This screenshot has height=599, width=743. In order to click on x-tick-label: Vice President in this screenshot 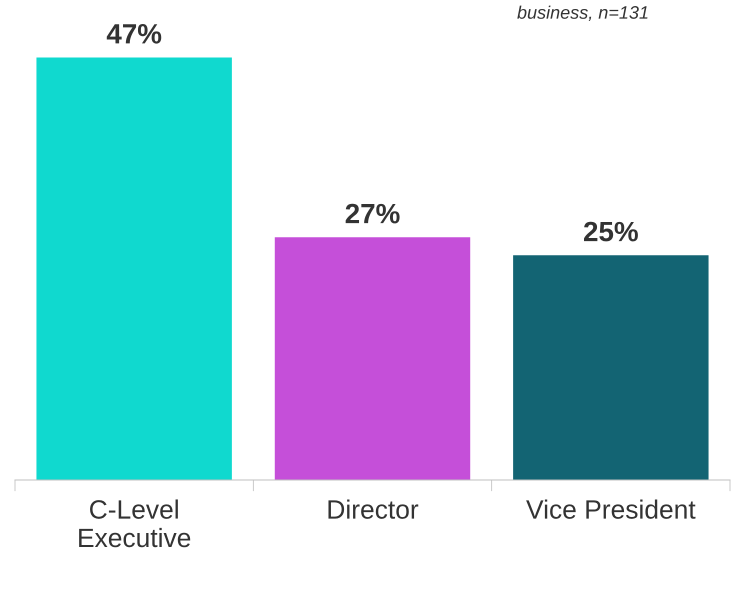, I will do `click(611, 509)`.